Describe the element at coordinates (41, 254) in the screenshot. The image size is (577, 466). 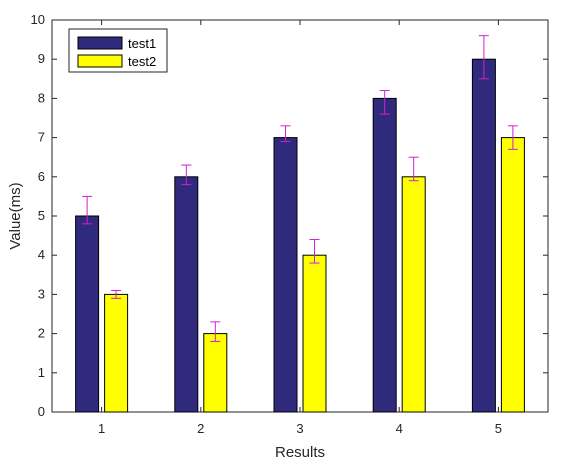
I see `y-tick-label: 4` at that location.